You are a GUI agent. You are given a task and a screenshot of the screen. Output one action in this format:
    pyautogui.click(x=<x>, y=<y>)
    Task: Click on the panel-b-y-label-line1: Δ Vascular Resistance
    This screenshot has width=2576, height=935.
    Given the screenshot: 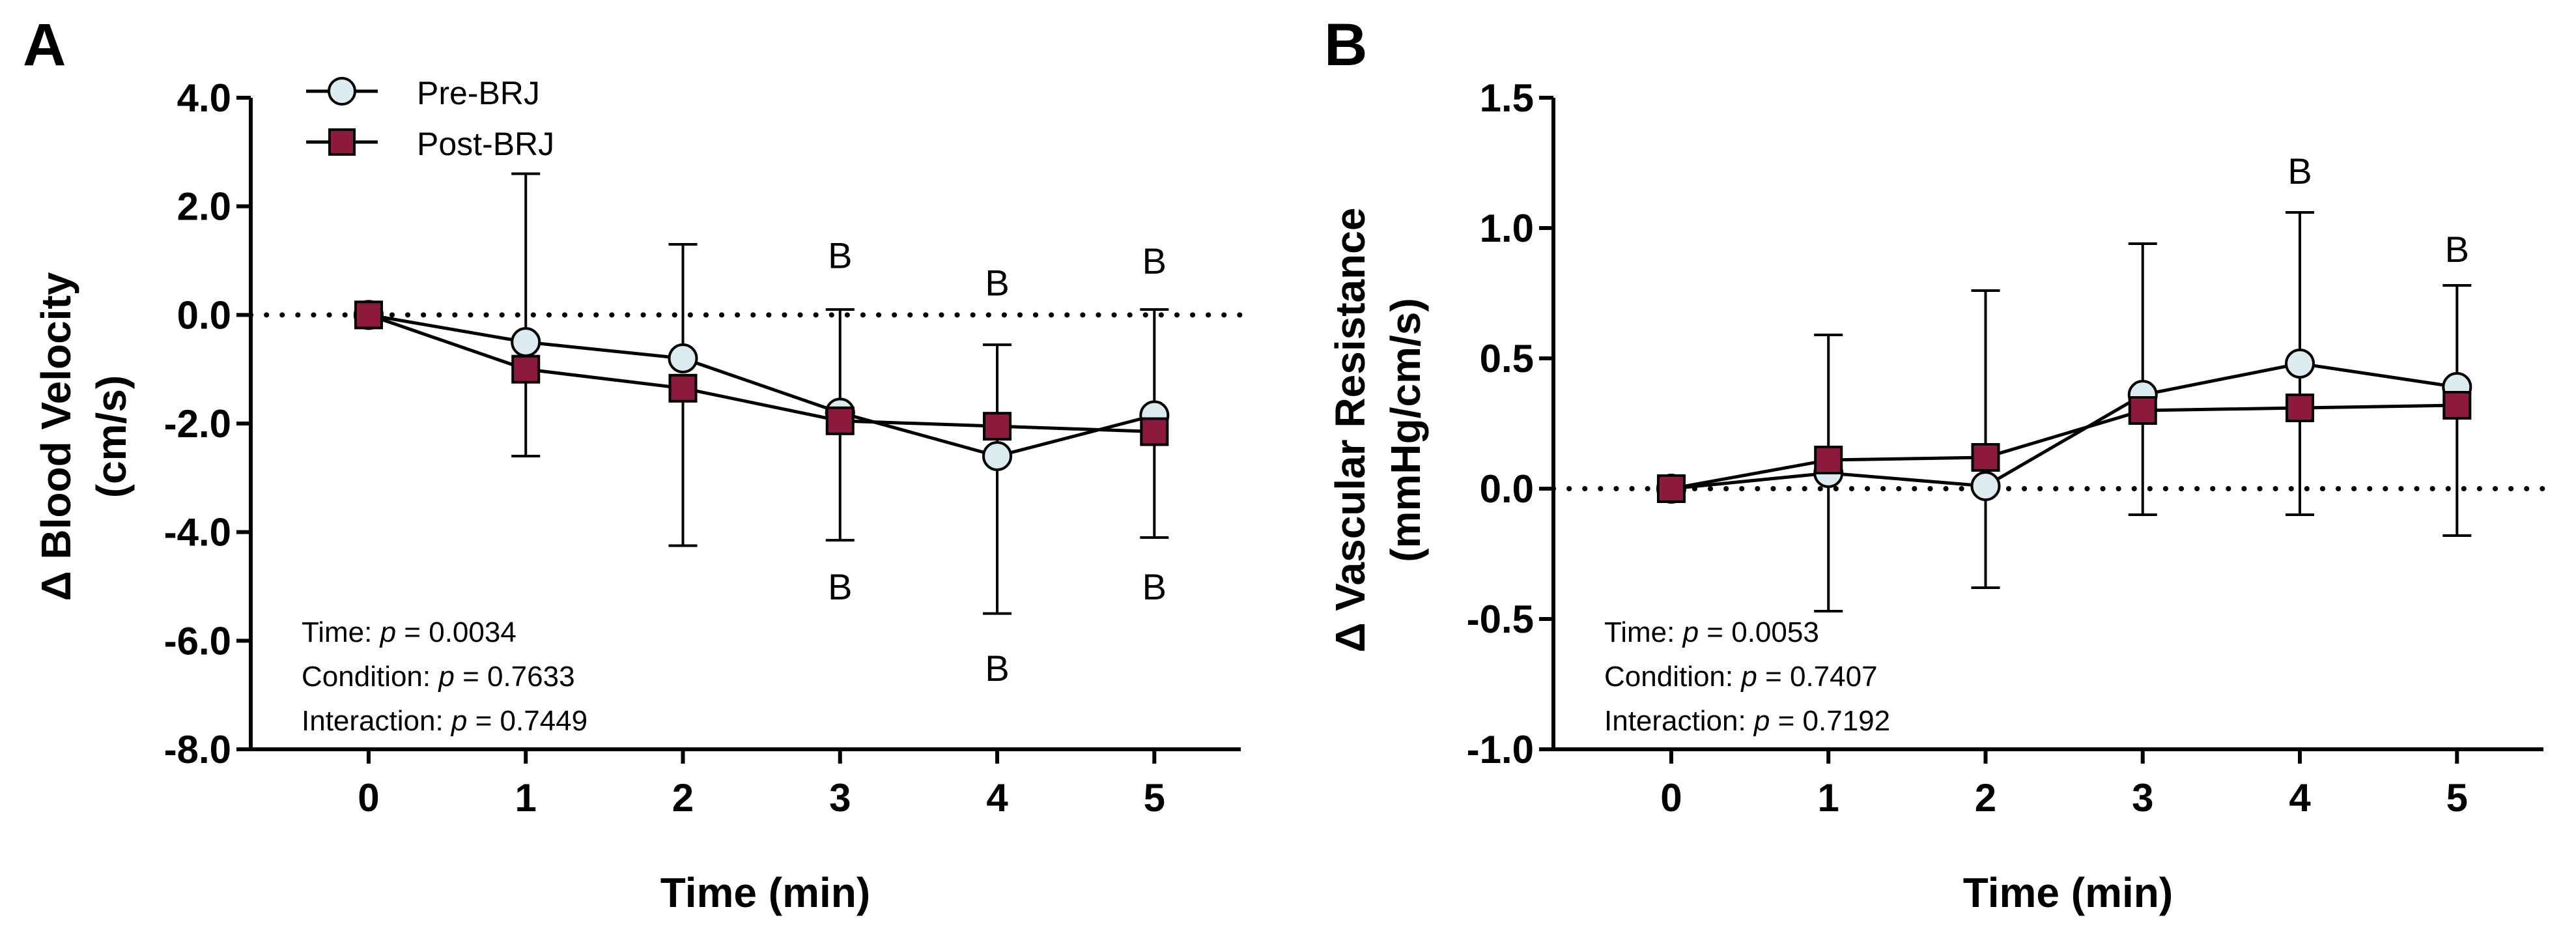 What is the action you would take?
    pyautogui.click(x=1350, y=430)
    